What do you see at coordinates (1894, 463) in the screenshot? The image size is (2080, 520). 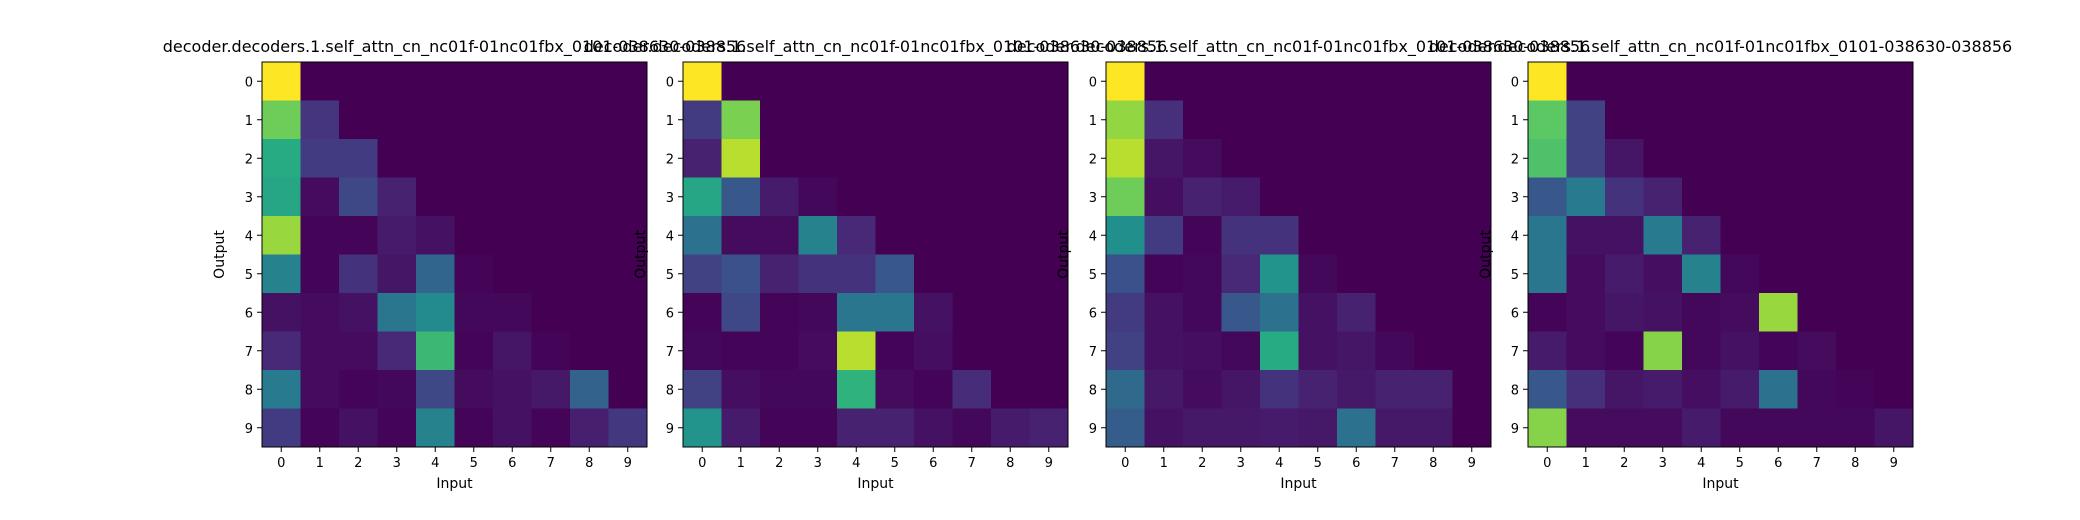 I see `x-tick-label: 9` at bounding box center [1894, 463].